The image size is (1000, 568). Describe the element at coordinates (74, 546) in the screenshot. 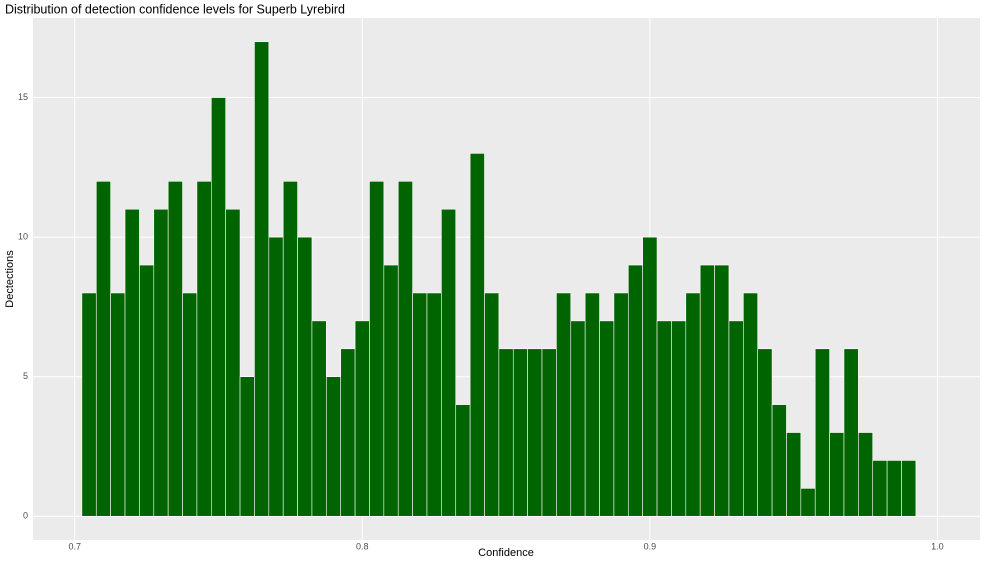

I see `x-tick-label: 0.7` at that location.